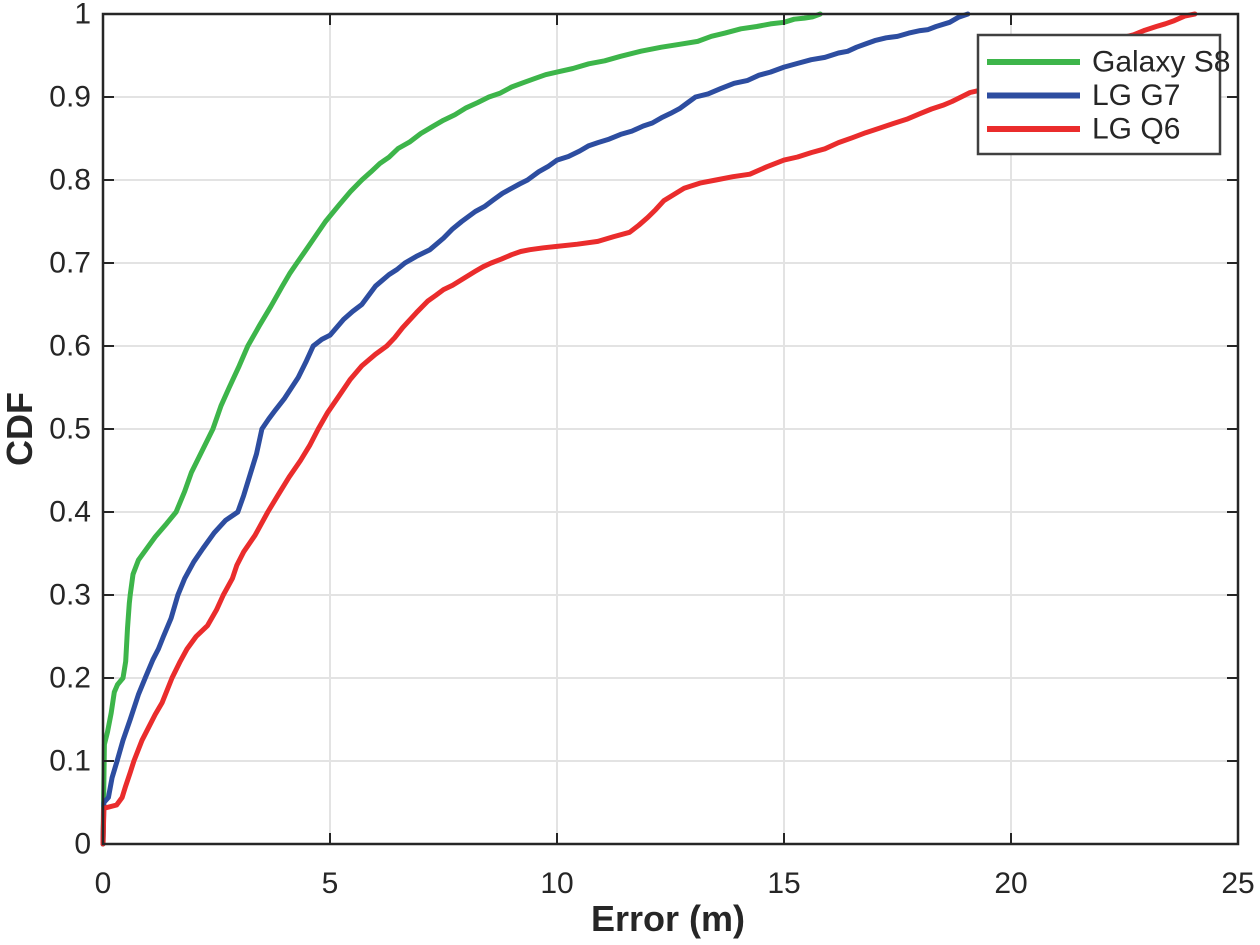  What do you see at coordinates (1136, 95) in the screenshot?
I see `legend-label-lg-g7: LG G7` at bounding box center [1136, 95].